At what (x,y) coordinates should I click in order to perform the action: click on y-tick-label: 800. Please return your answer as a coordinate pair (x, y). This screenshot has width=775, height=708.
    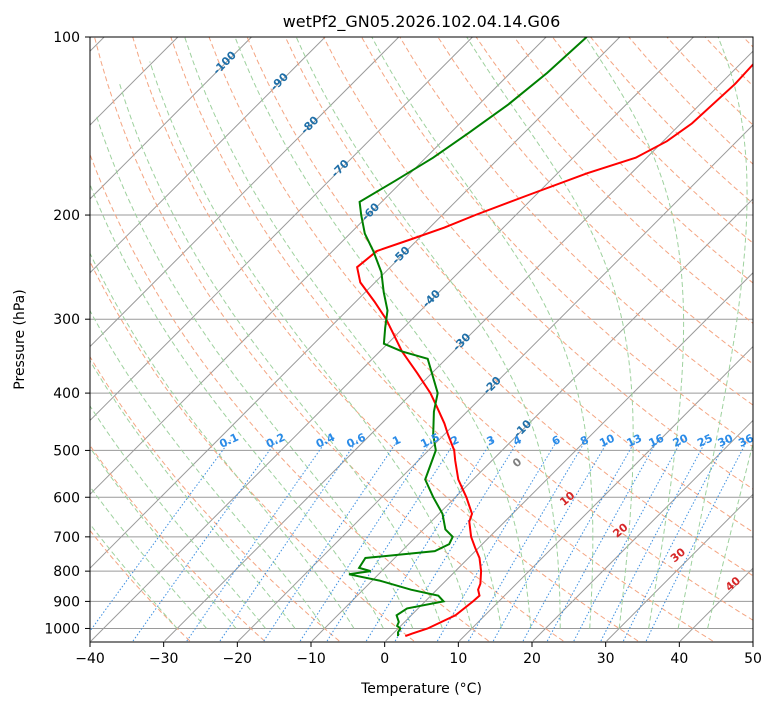
    Looking at the image, I should click on (66, 572).